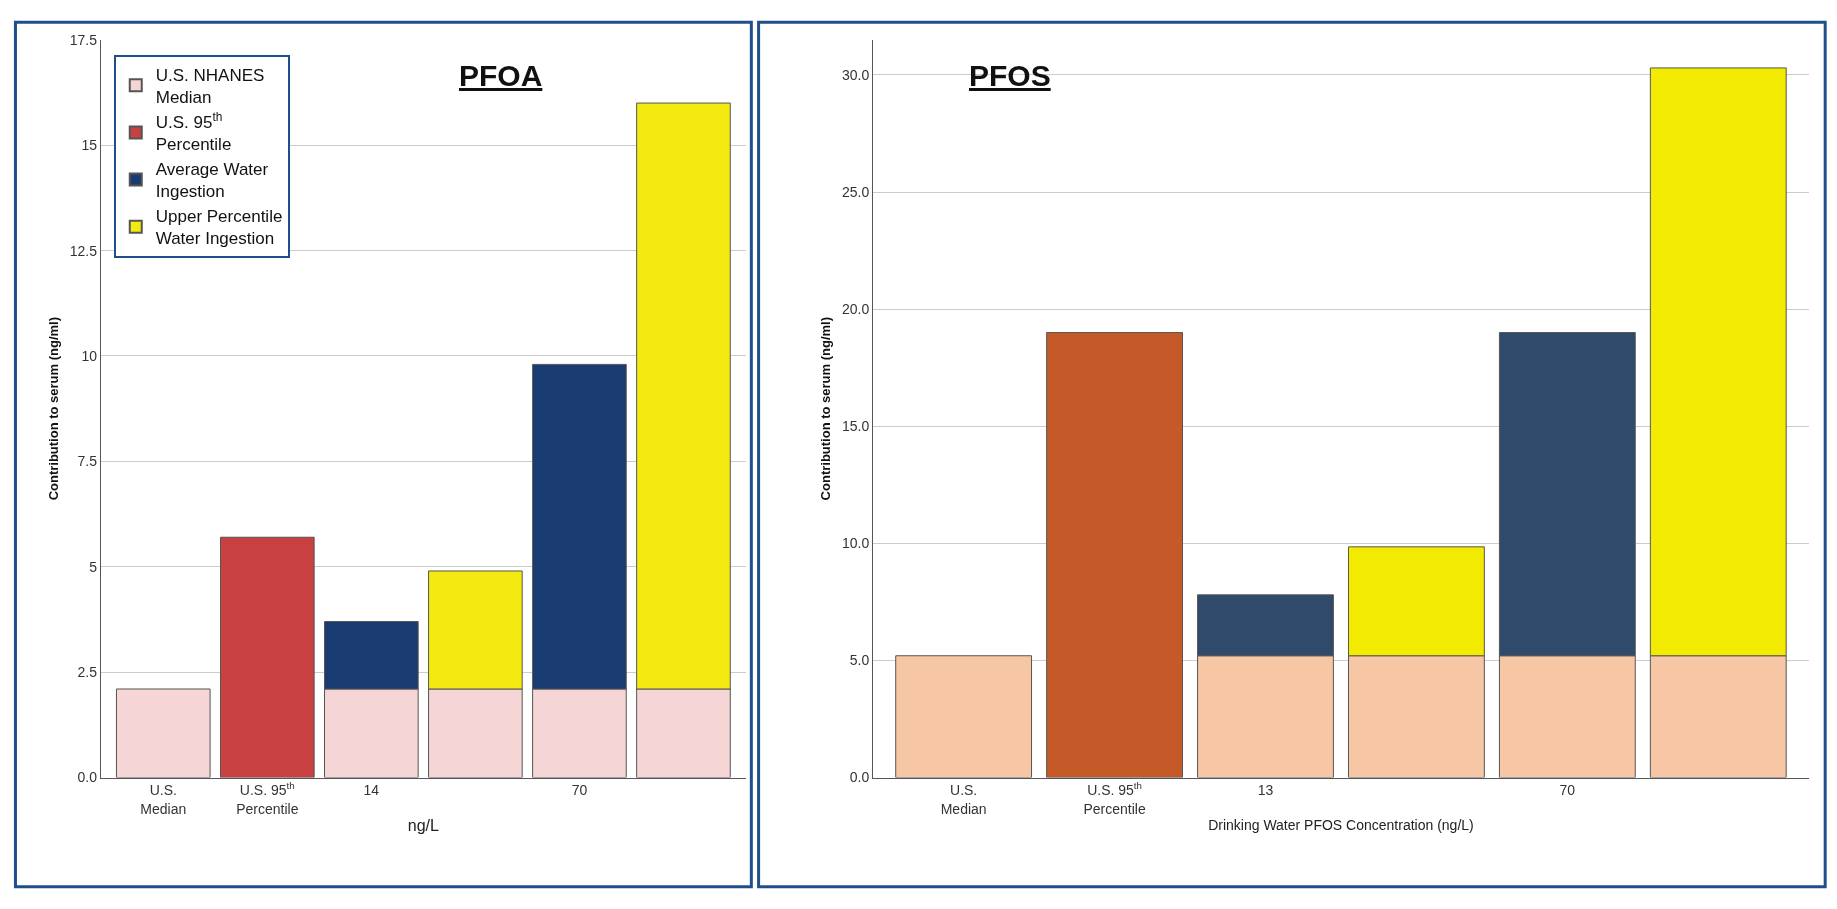 This screenshot has height=909, width=1837. What do you see at coordinates (371, 790) in the screenshot?
I see `x-tick-label: 14` at bounding box center [371, 790].